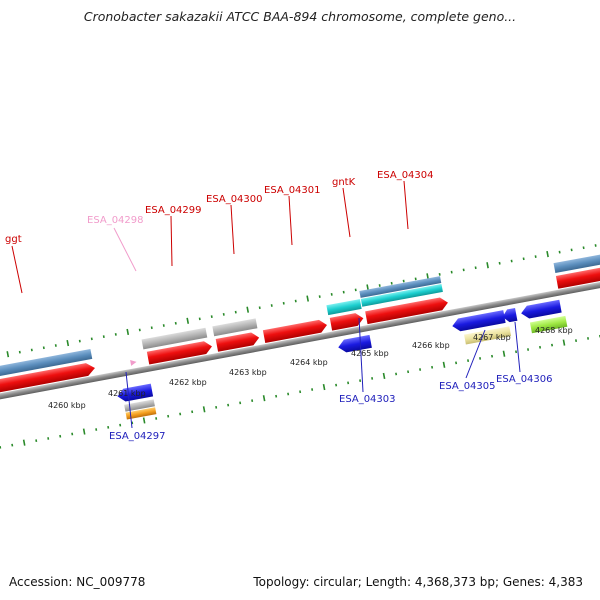 The height and width of the screenshot is (600, 600). I want to click on gene-arrow-gntk, so click(347, 321).